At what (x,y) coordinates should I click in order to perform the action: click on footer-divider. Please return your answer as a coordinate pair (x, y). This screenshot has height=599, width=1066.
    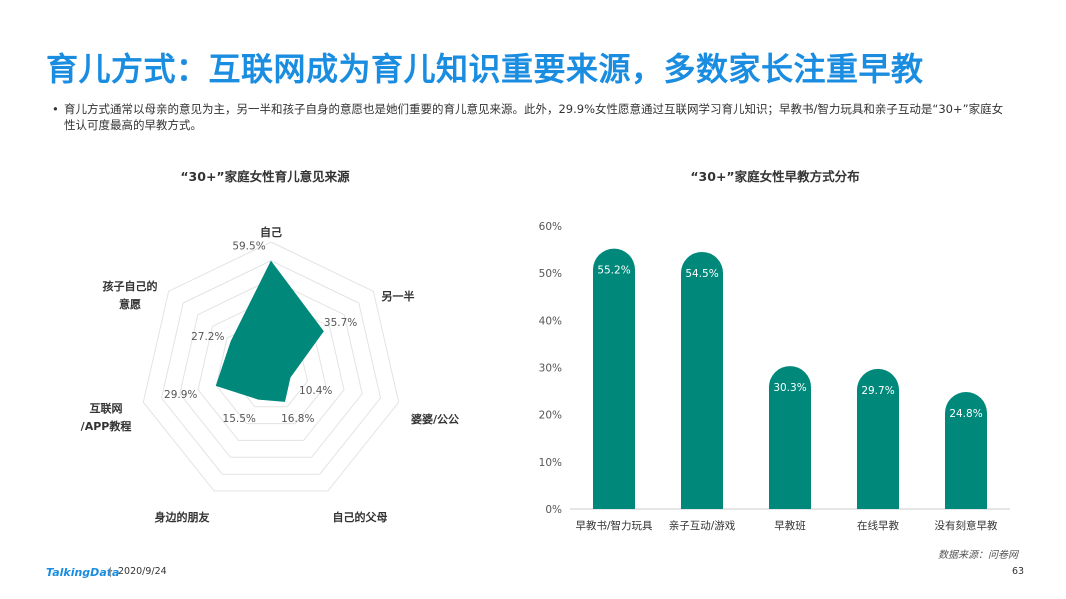
    Looking at the image, I should click on (110, 572).